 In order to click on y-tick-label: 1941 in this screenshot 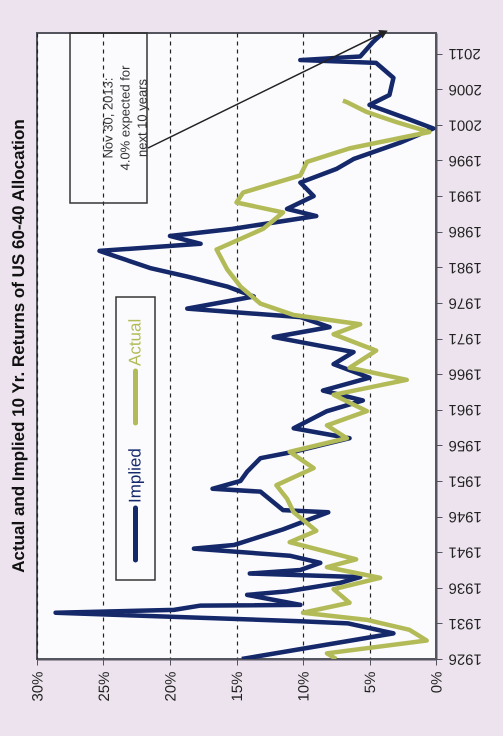, I will do `click(465, 552)`.